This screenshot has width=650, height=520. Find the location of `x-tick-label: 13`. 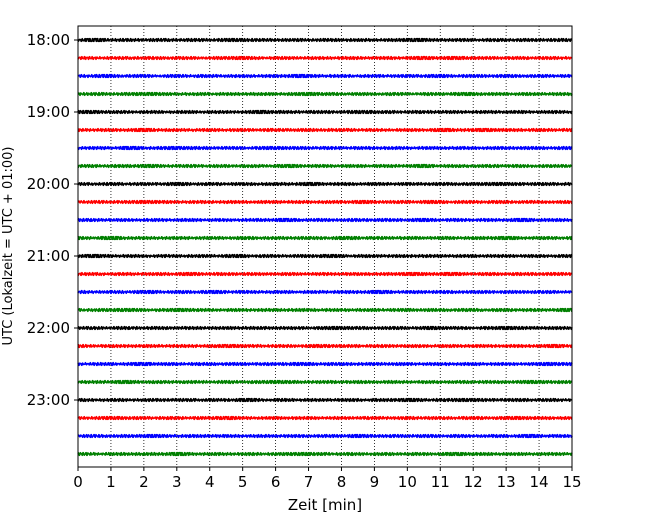

x-tick-label: 13 is located at coordinates (506, 482).